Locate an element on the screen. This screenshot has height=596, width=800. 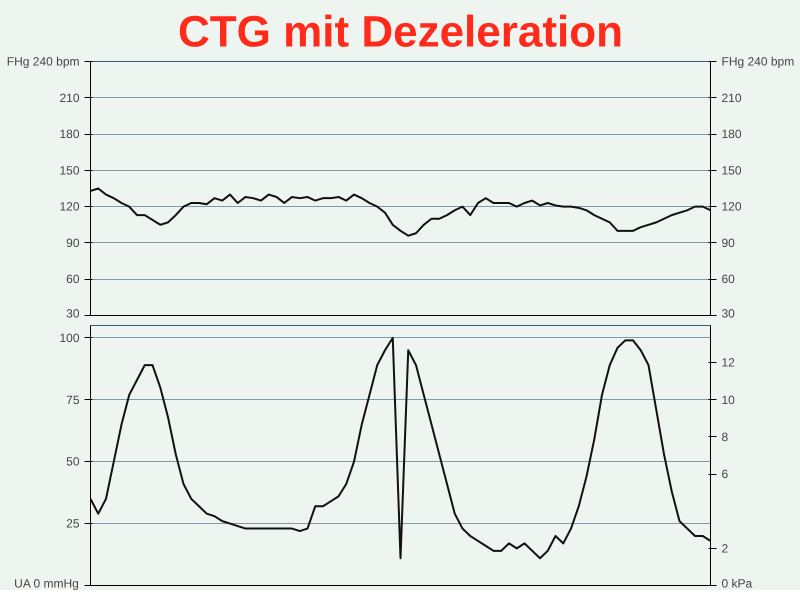
y-tick-label: 50 is located at coordinates (73, 461).